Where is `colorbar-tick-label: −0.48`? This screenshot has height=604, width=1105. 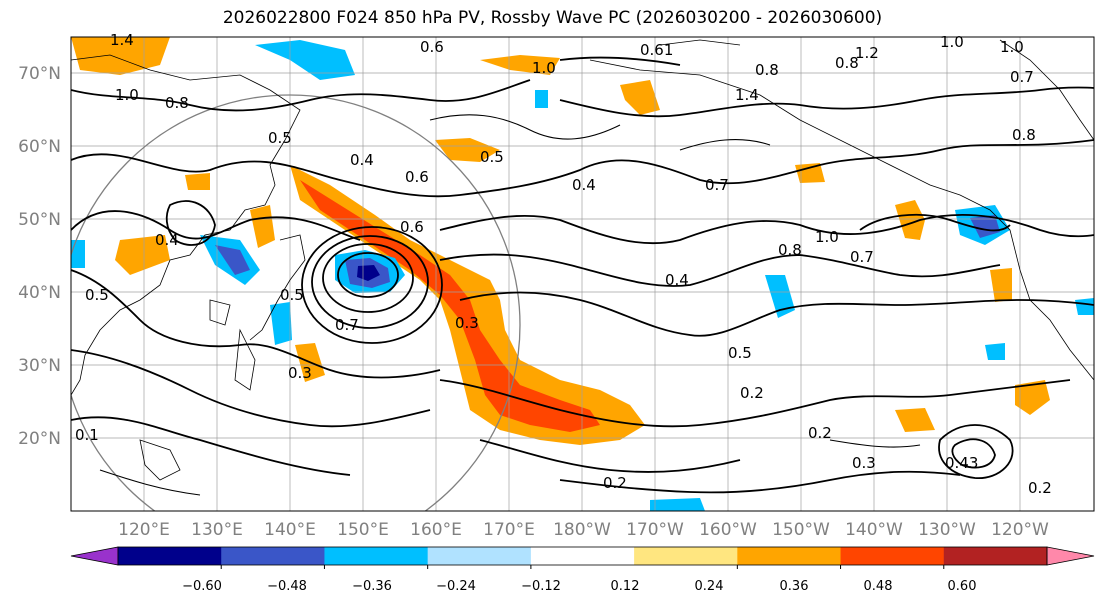
colorbar-tick-label: −0.48 is located at coordinates (287, 586).